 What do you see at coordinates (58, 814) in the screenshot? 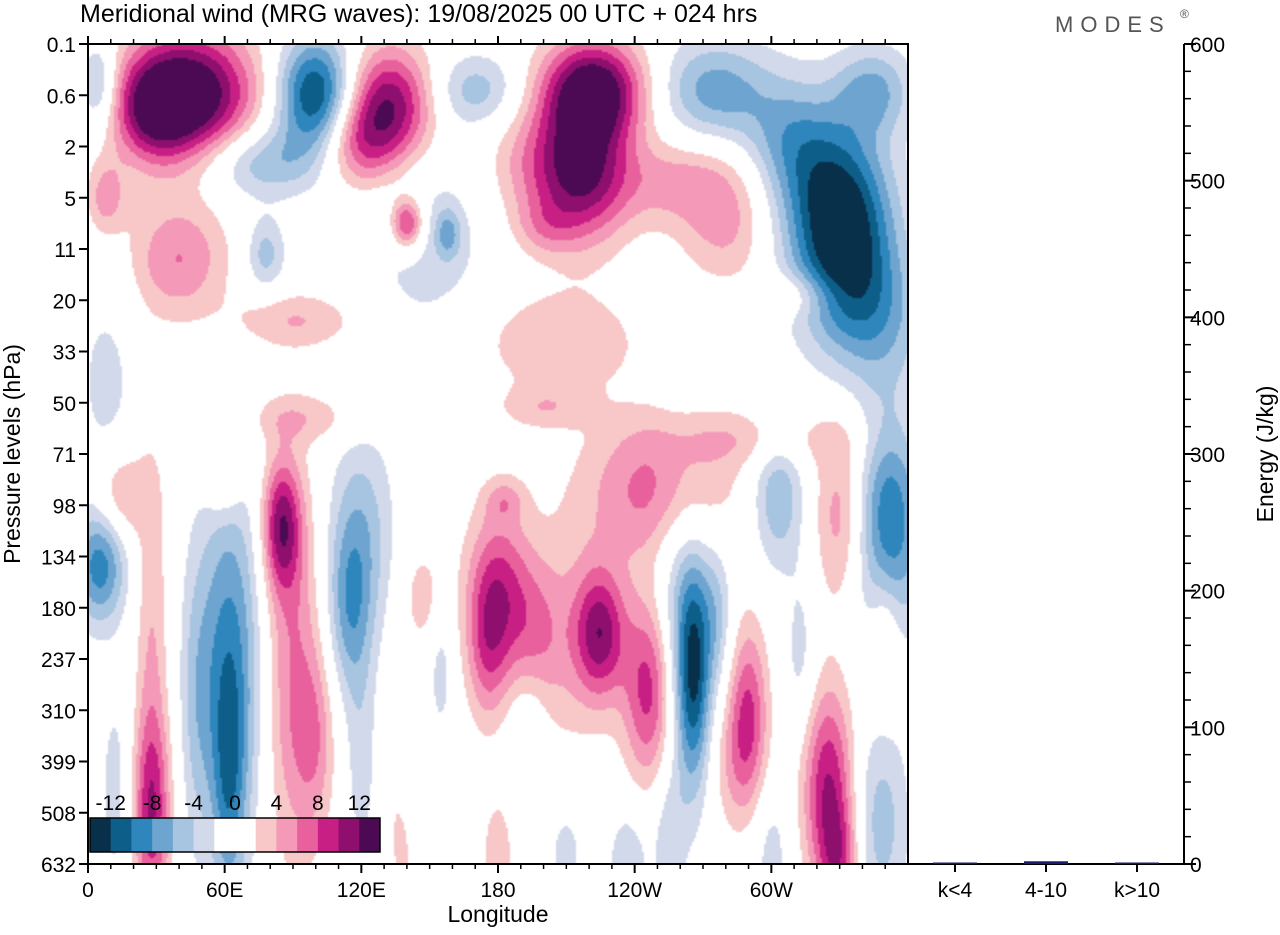
I see `y-tick-label: 508` at bounding box center [58, 814].